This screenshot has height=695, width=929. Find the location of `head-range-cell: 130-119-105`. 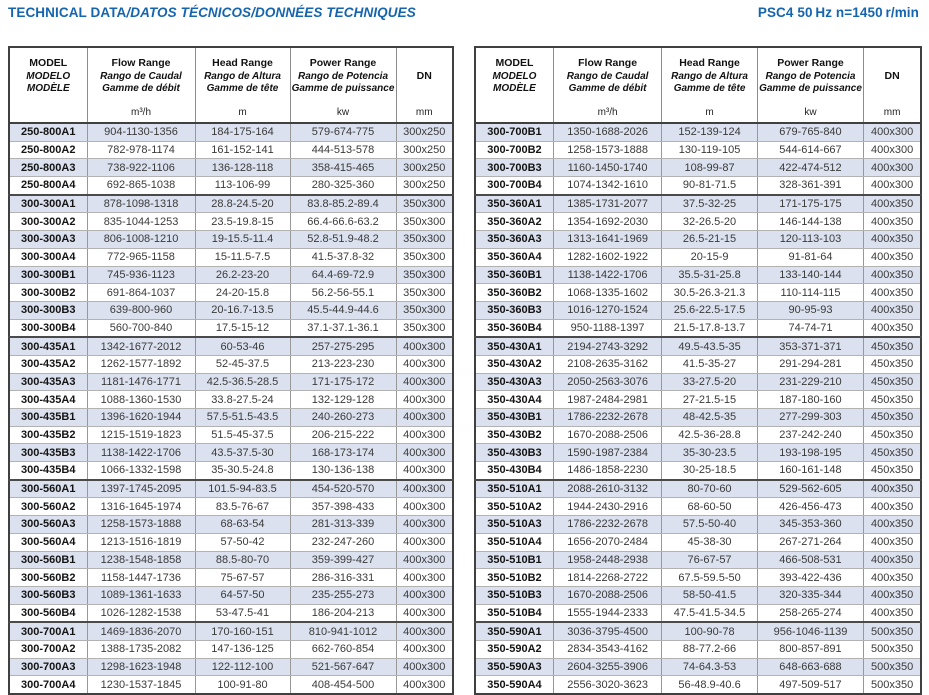

head-range-cell: 130-119-105 is located at coordinates (709, 150).